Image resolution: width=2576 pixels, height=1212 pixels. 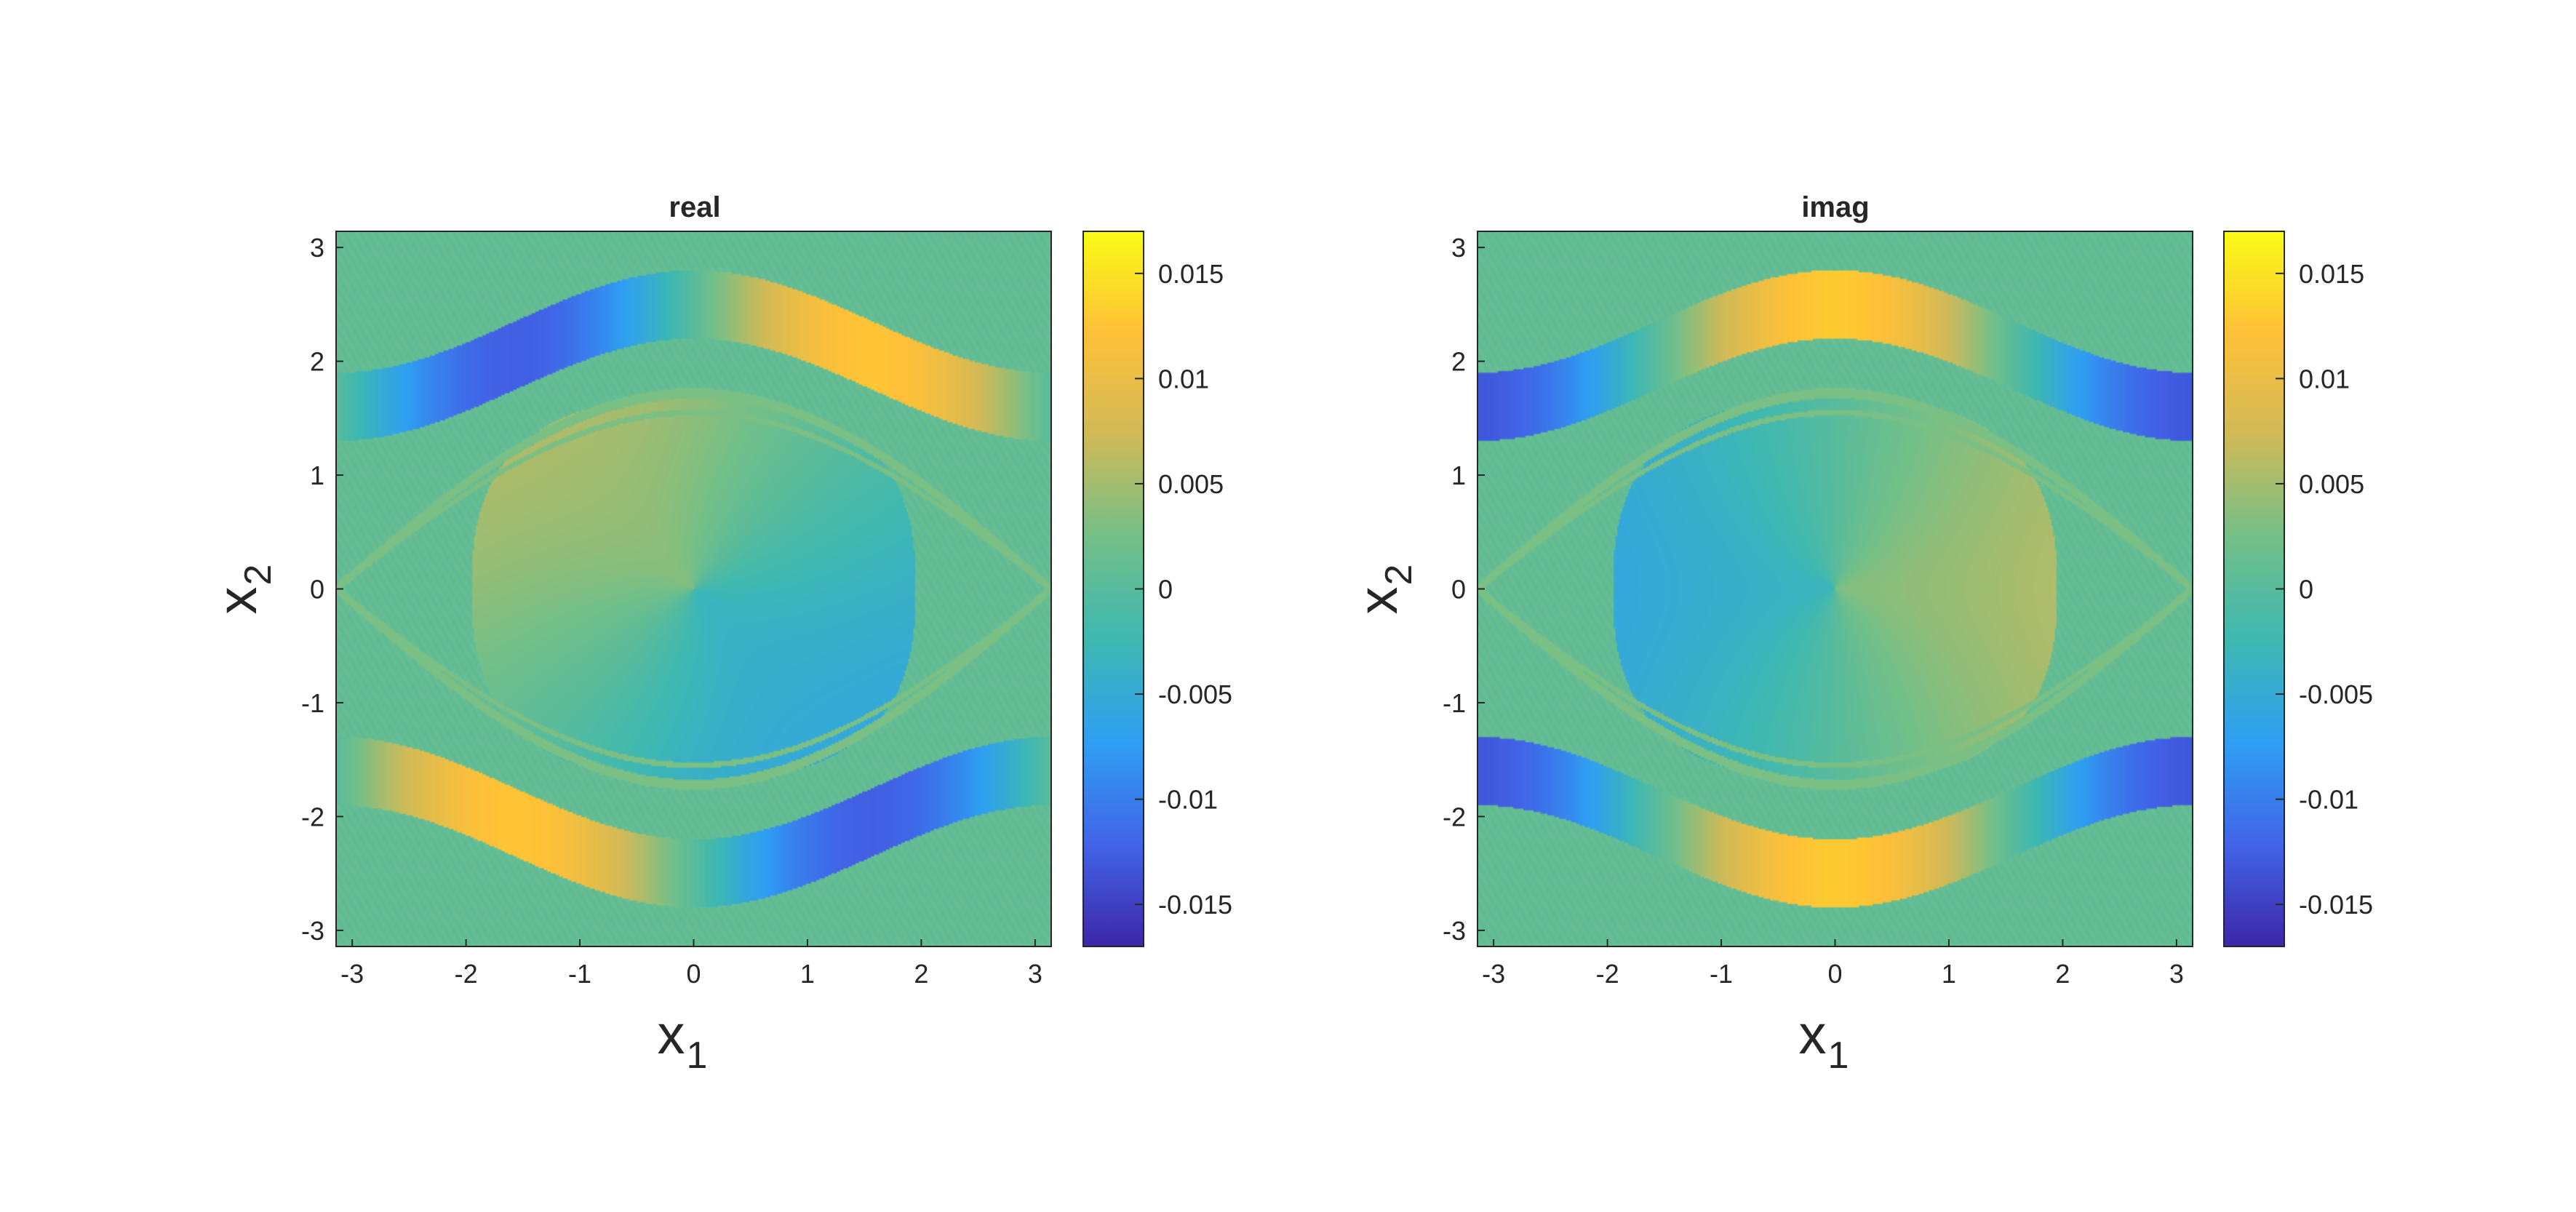 I want to click on plot-title: real, so click(x=694, y=207).